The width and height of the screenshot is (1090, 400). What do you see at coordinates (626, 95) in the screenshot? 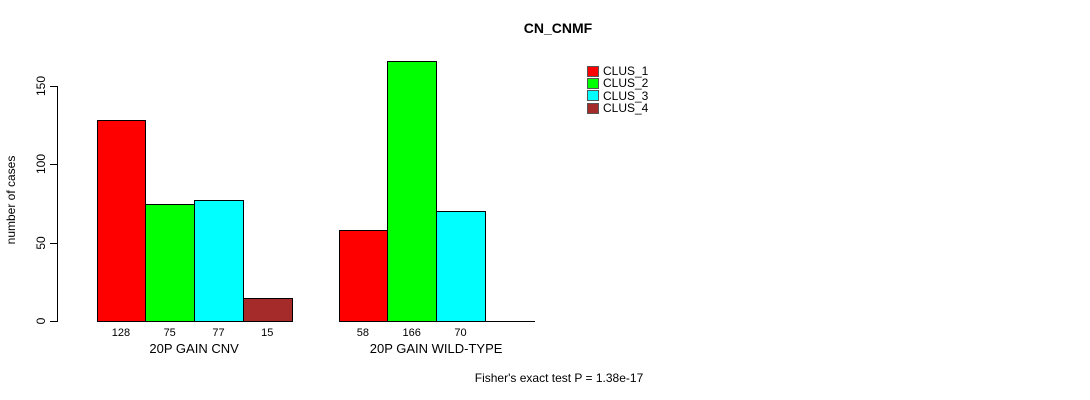
I see `legend-label: CLUS_3` at bounding box center [626, 95].